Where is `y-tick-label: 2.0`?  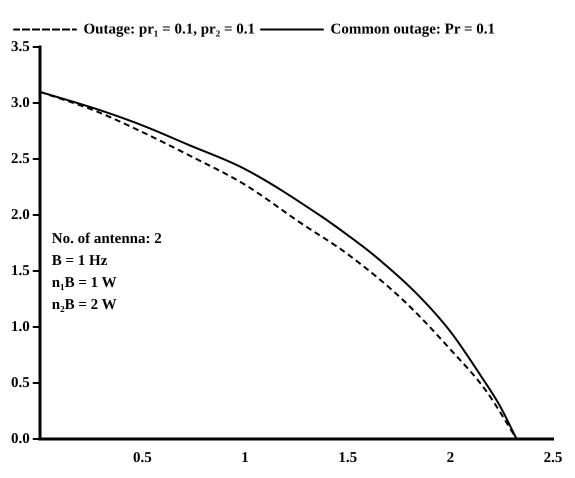 y-tick-label: 2.0 is located at coordinates (20, 214).